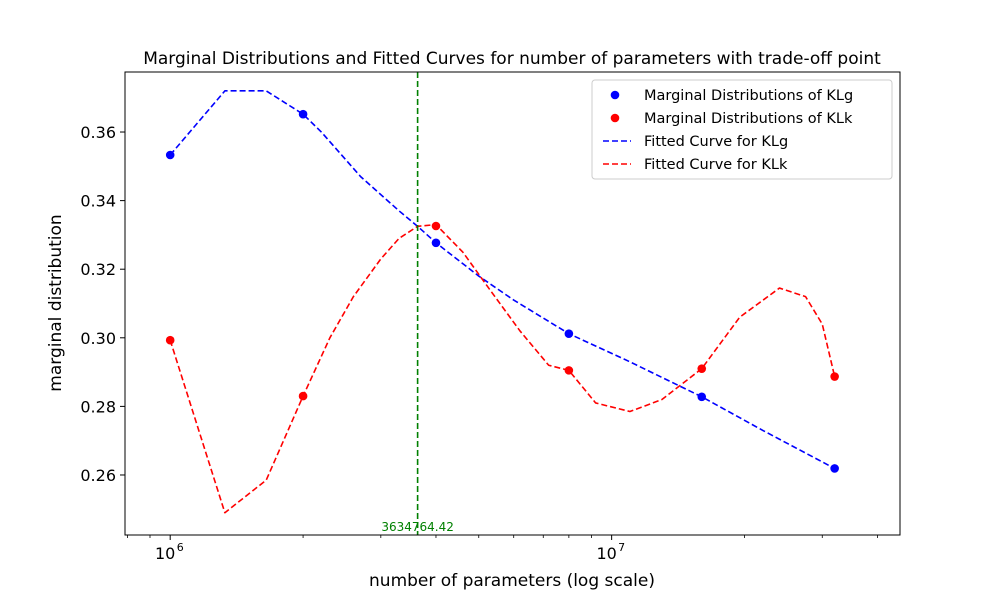 The width and height of the screenshot is (1000, 600). What do you see at coordinates (512, 581) in the screenshot?
I see `x-axis-label: number of parameters (log scale)` at bounding box center [512, 581].